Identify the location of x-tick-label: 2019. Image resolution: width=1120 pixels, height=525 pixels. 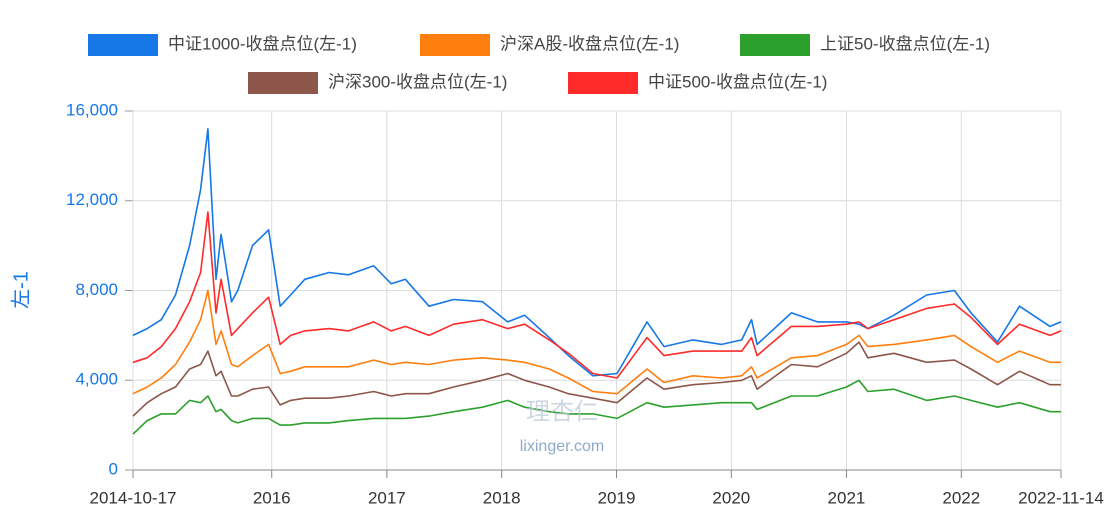
(617, 497).